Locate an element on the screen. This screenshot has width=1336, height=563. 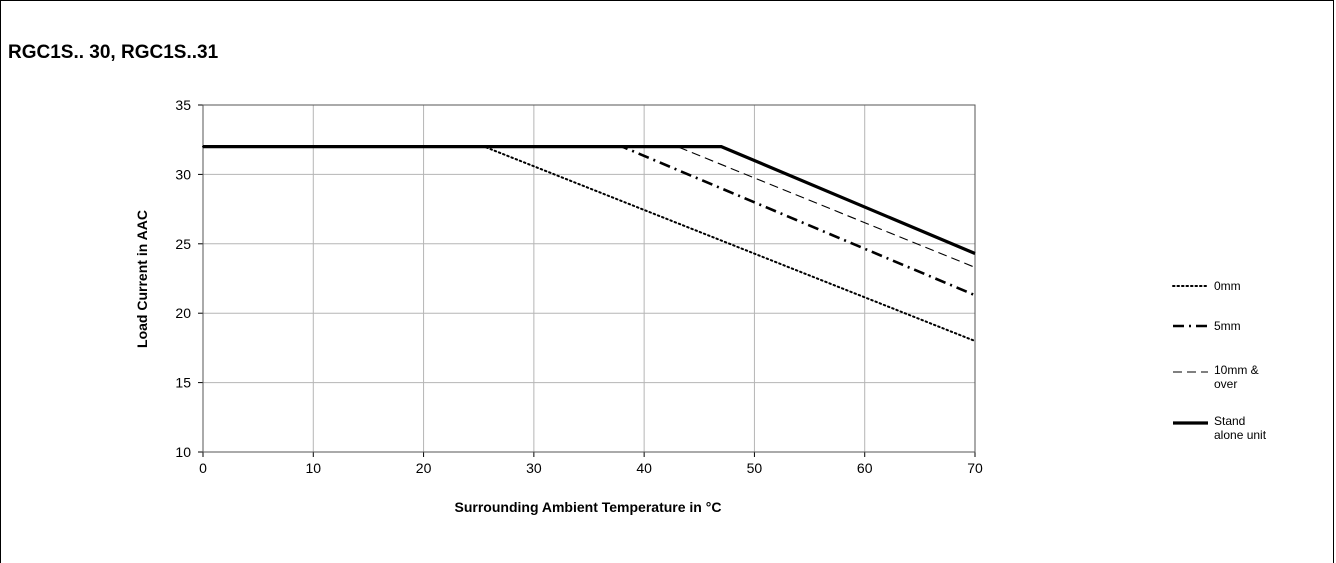
legend-label: 0mm is located at coordinates (1227, 286).